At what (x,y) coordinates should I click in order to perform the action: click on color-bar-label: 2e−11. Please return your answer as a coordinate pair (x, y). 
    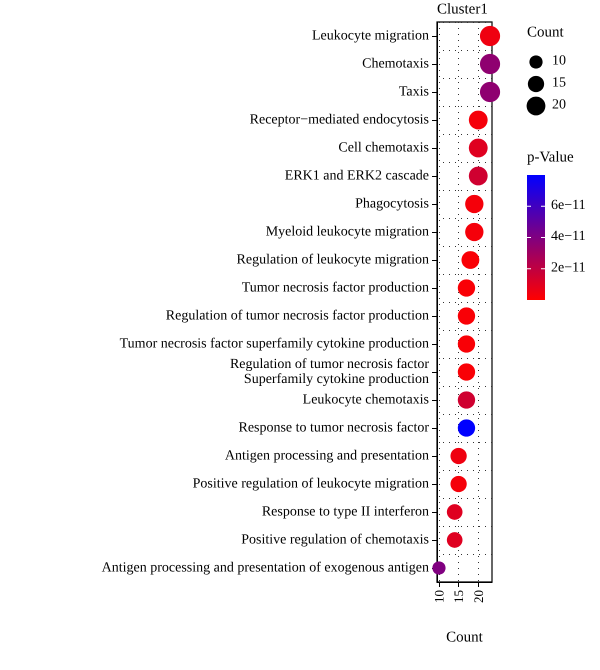
    Looking at the image, I should click on (568, 268).